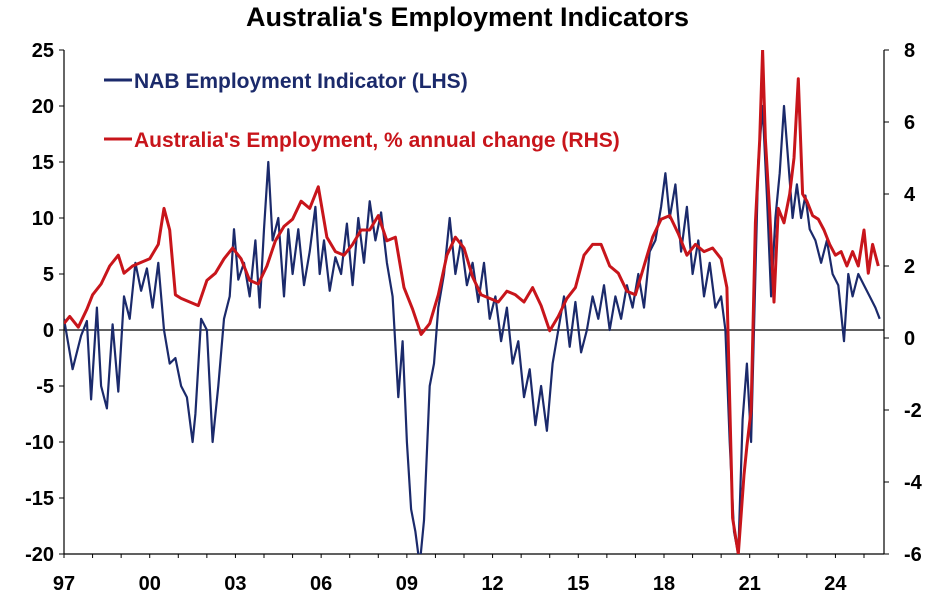 This screenshot has height=600, width=935. Describe the element at coordinates (467, 17) in the screenshot. I see `chart-title: Australia's Employment Indicators` at that location.